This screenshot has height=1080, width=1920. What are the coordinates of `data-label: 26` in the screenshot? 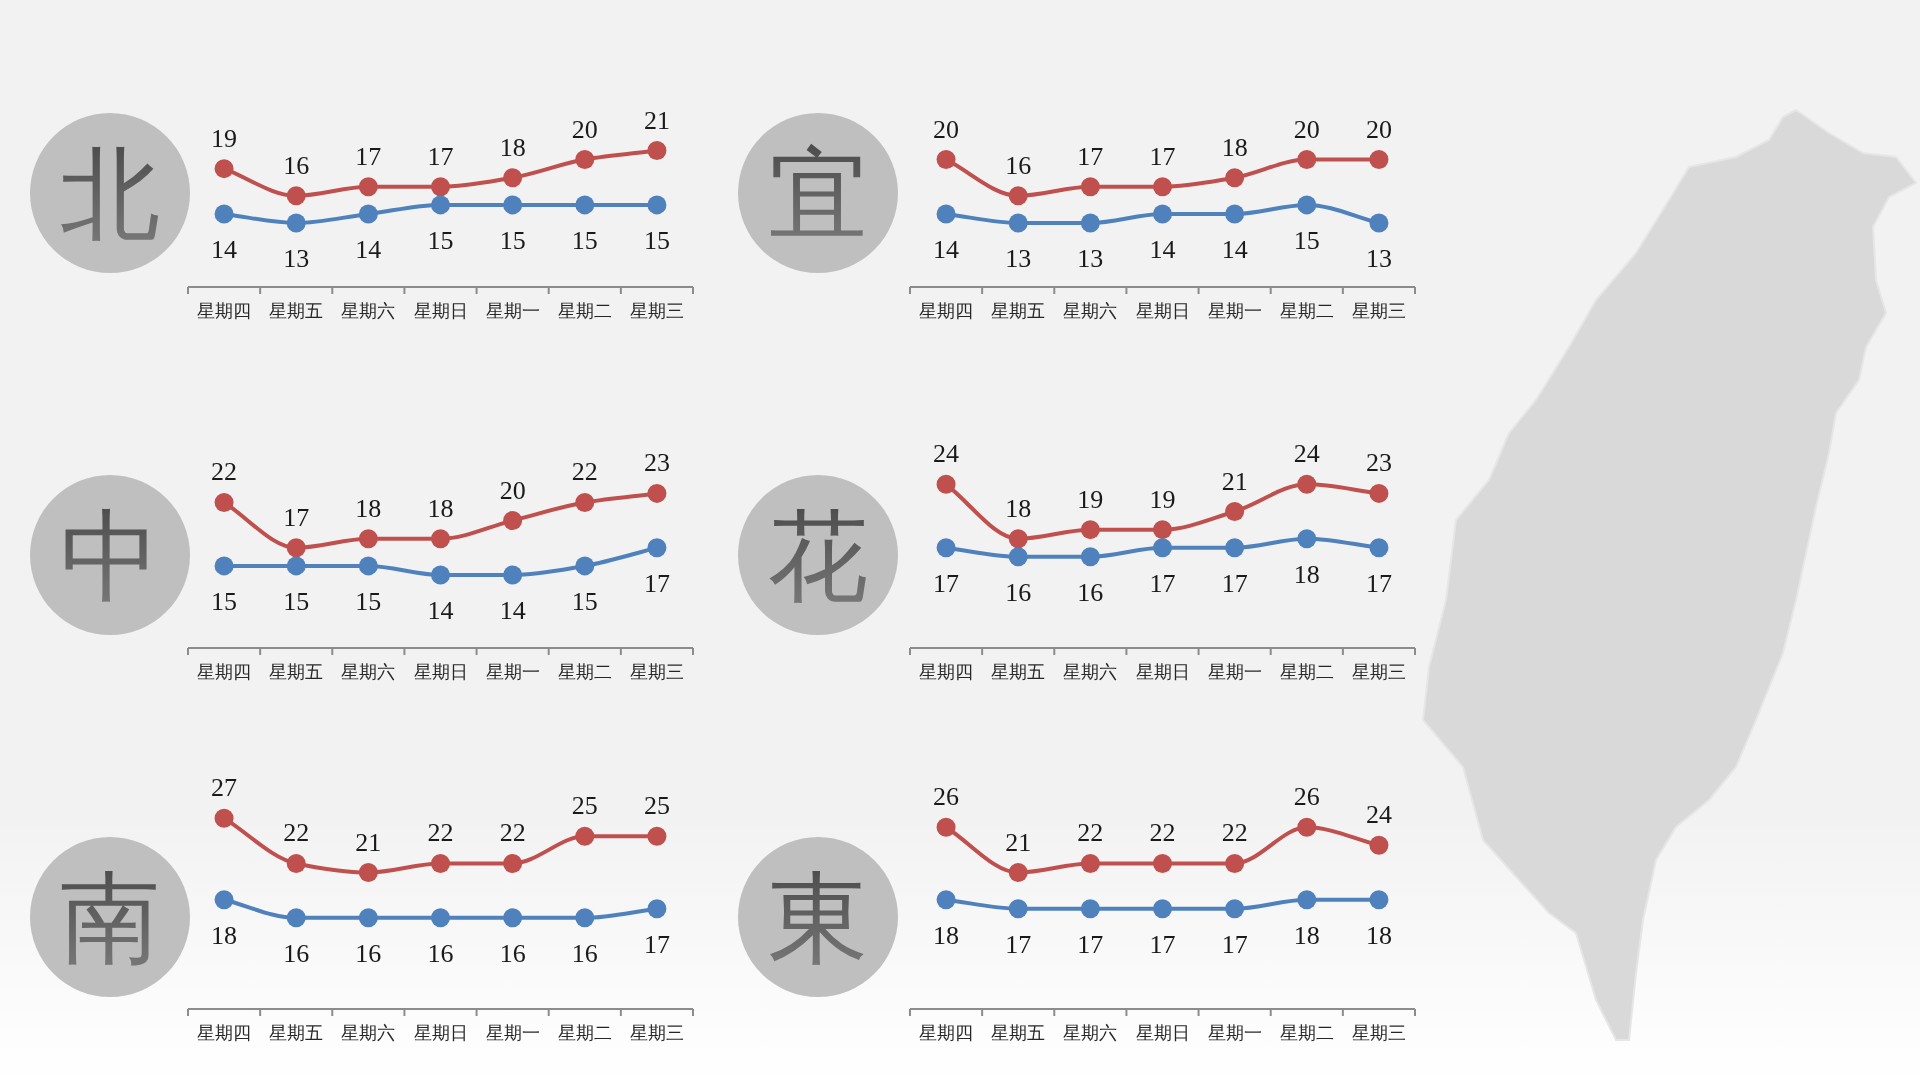 It's located at (946, 797).